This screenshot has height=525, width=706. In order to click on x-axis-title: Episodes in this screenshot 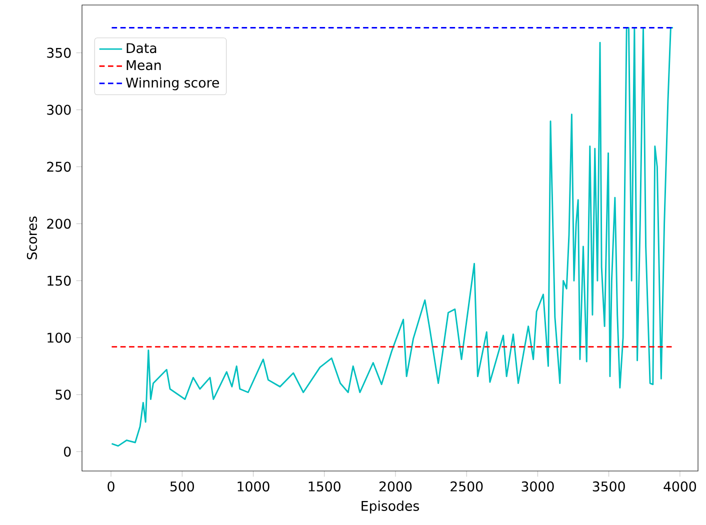, I will do `click(391, 507)`.